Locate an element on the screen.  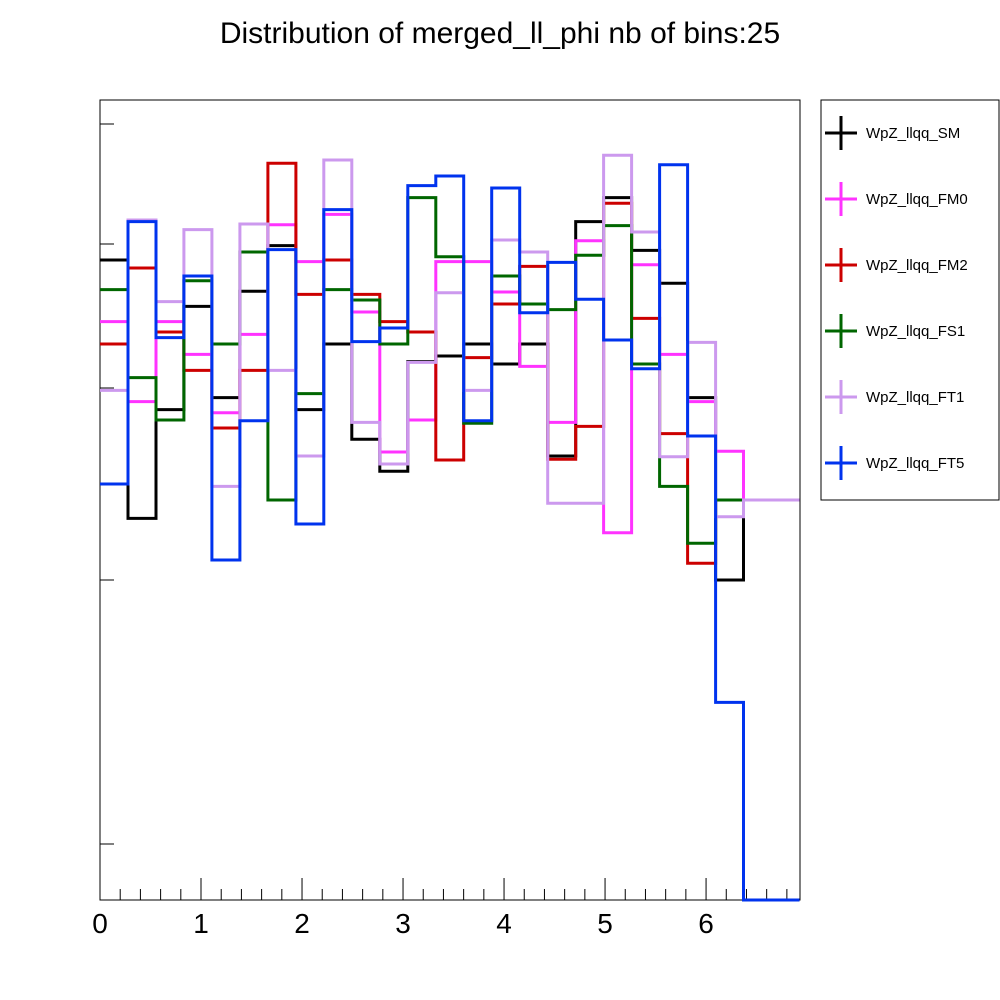
legend-box is located at coordinates (910, 300).